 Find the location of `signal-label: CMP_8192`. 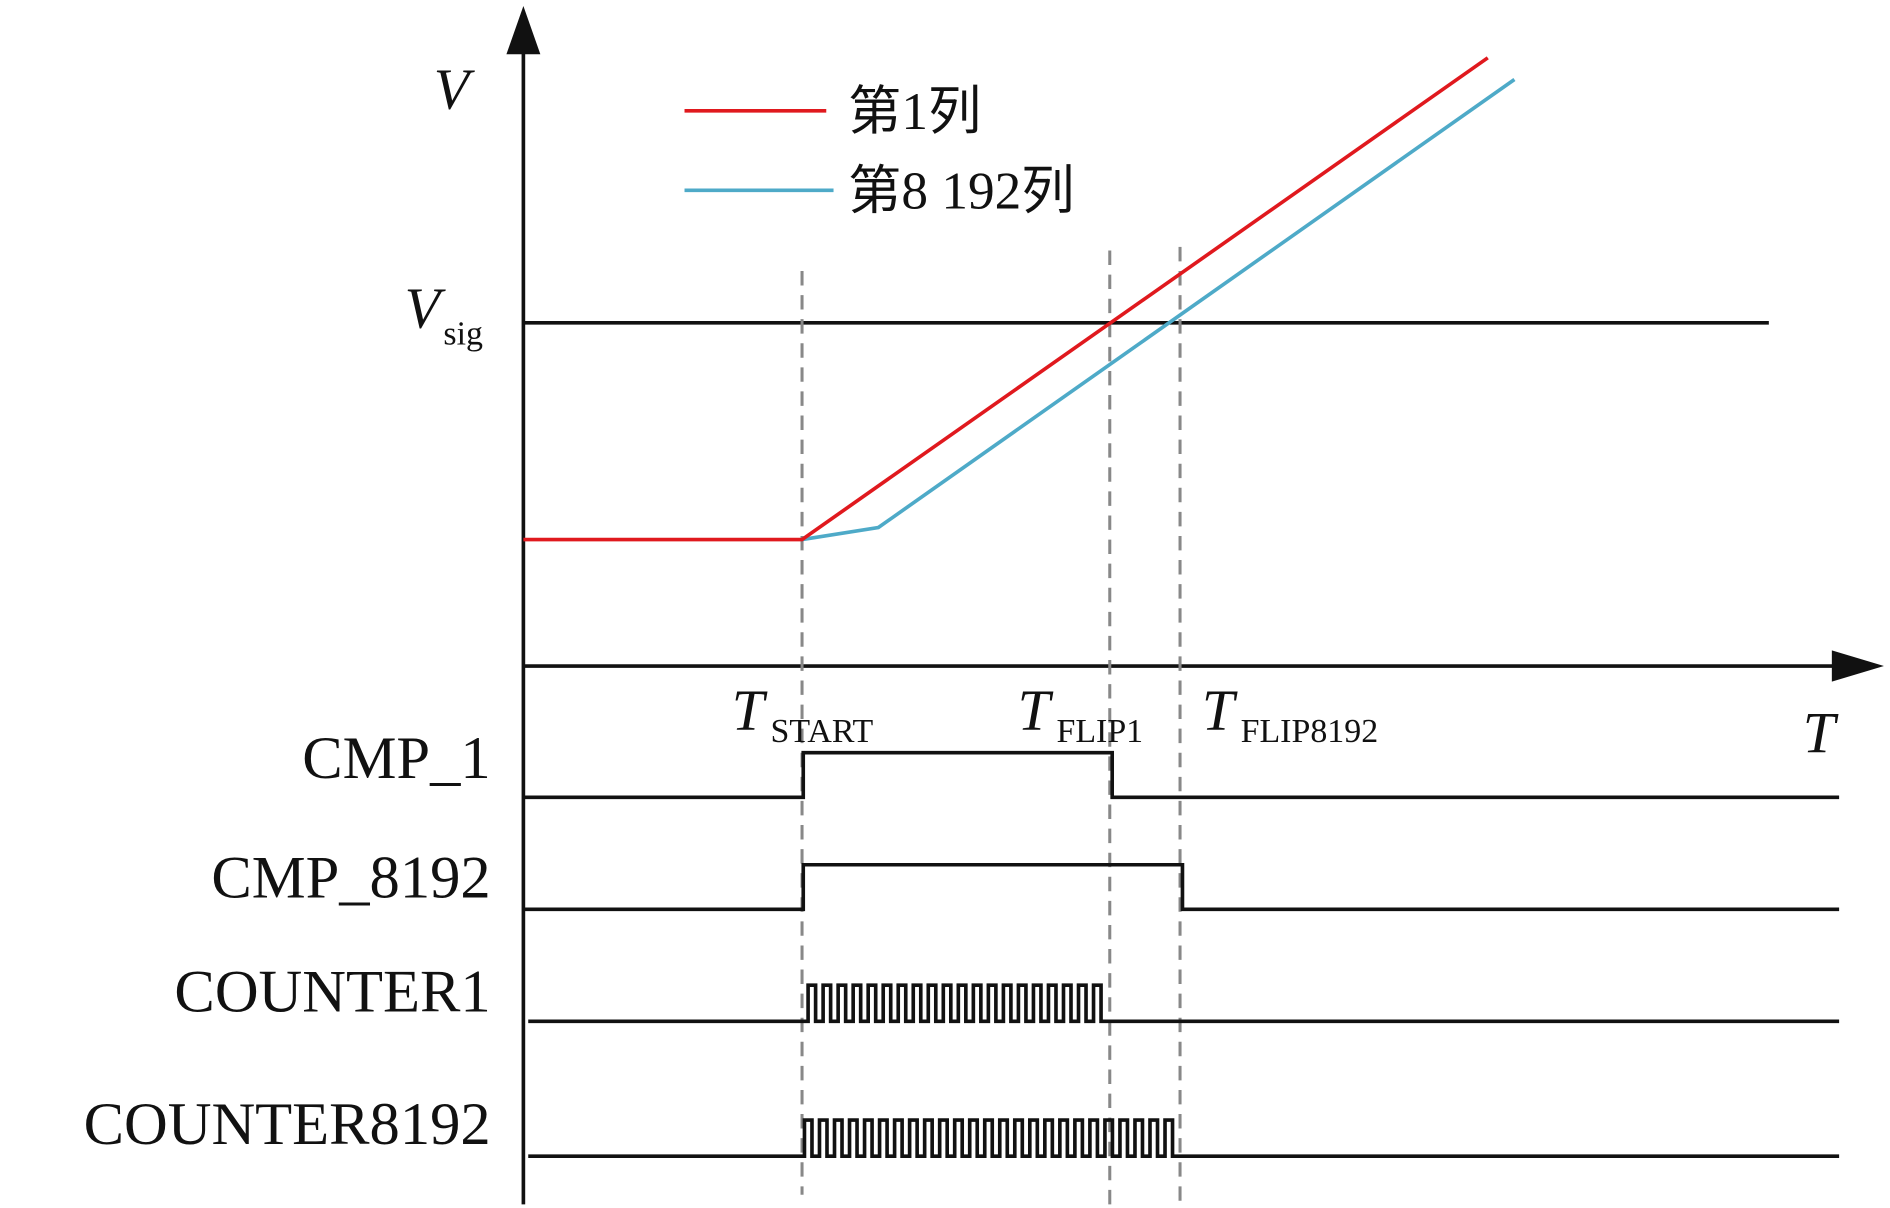

signal-label: CMP_8192 is located at coordinates (350, 877).